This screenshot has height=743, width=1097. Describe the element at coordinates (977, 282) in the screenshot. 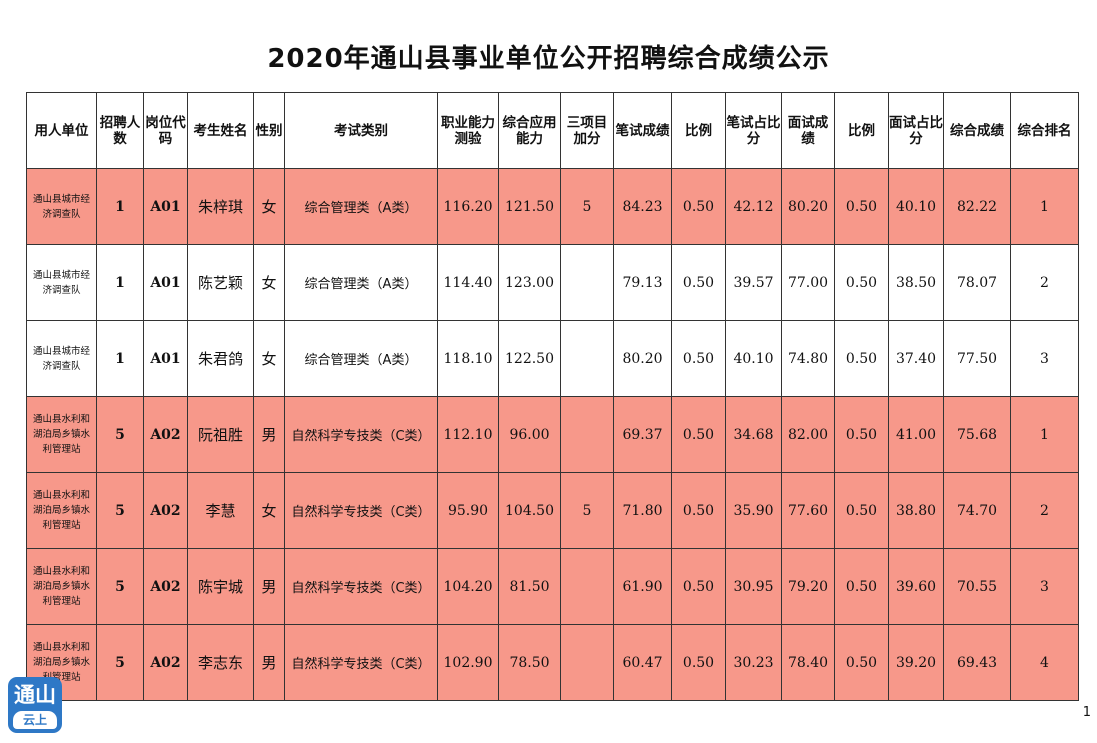

I see `cell-total: 78.07` at that location.